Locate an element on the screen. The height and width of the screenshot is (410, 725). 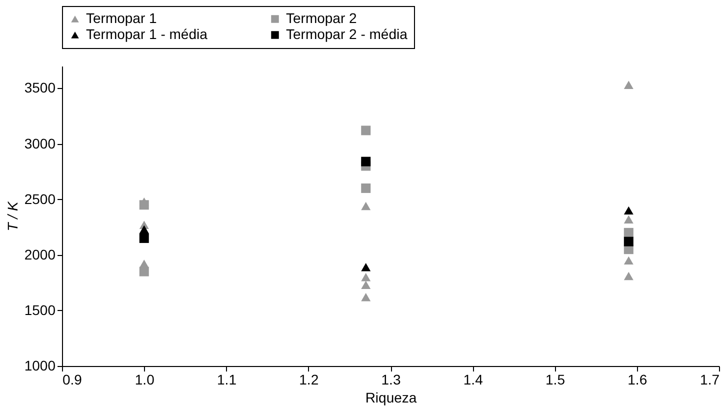
y-tick-label: 1500 is located at coordinates (40, 310).